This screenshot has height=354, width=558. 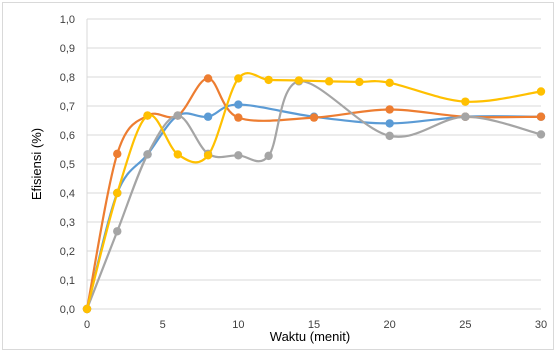 What do you see at coordinates (67, 252) in the screenshot?
I see `y-tick-label: 0,2` at bounding box center [67, 252].